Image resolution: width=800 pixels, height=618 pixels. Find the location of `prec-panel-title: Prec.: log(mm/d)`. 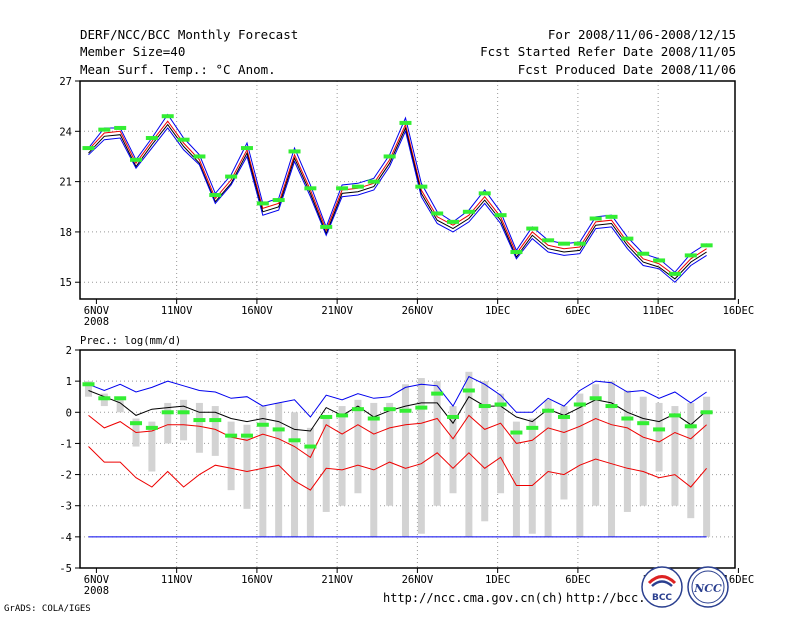

prec-panel-title: Prec.: log(mm/d) is located at coordinates (130, 341).